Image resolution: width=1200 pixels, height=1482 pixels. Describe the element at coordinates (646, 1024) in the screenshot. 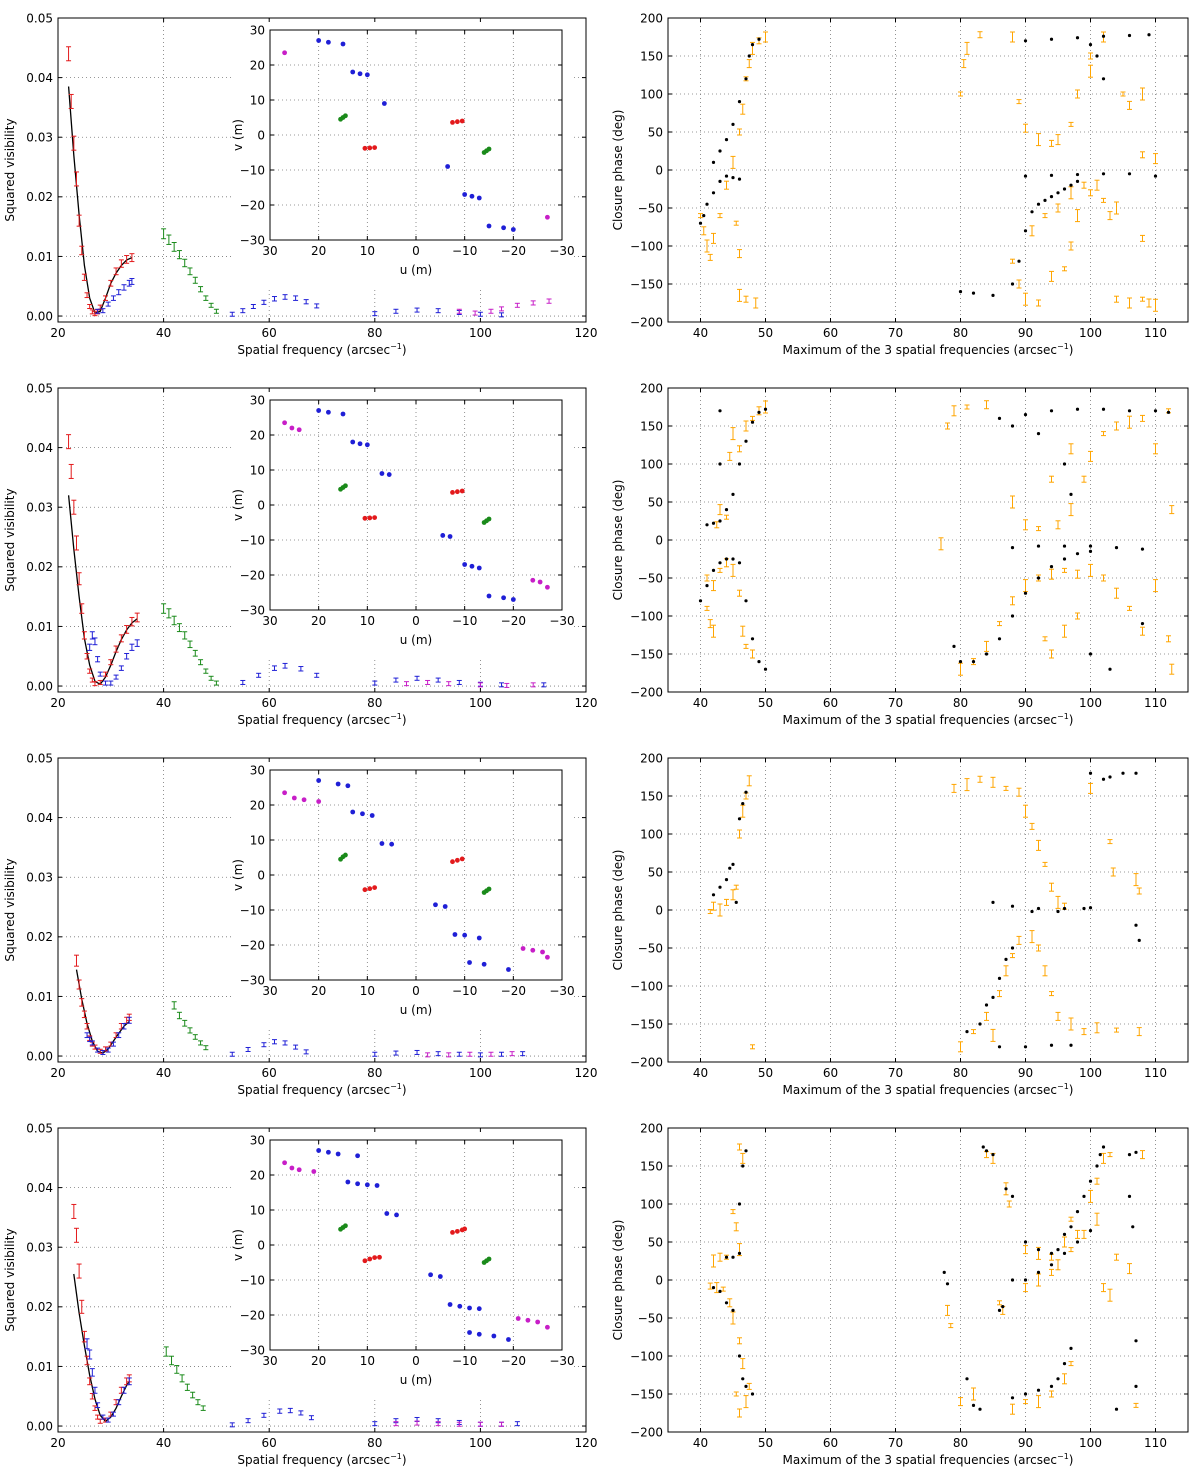

I see `y-tick-label: −150` at that location.